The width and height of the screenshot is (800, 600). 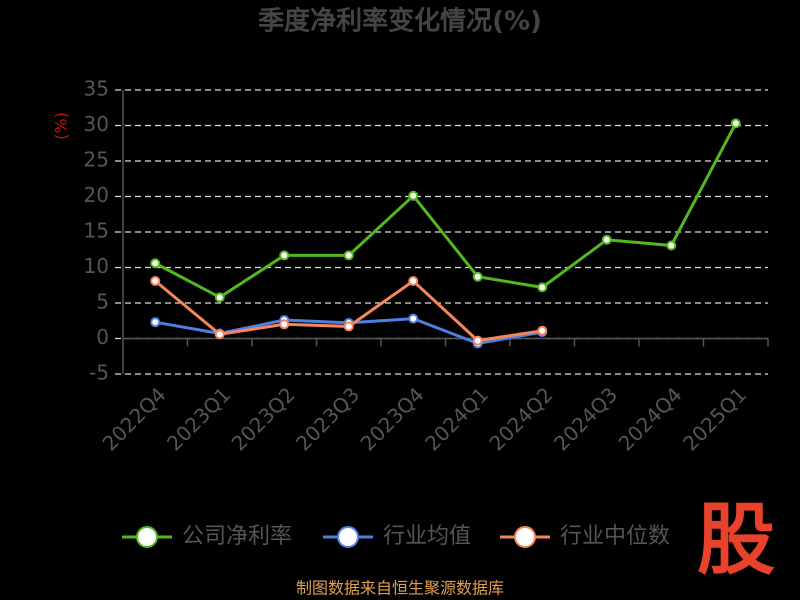 I want to click on x-tick-label: 2023Q4, so click(x=392, y=418).